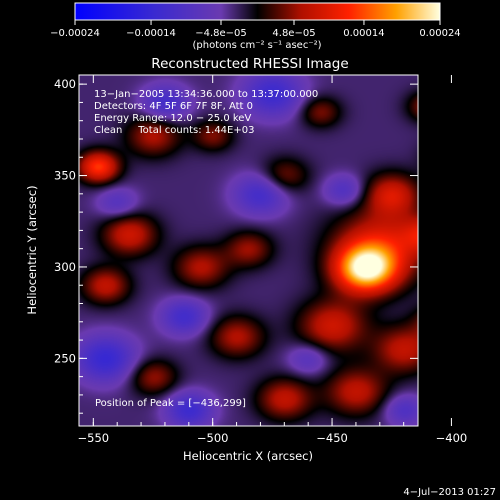 This screenshot has height=500, width=500. I want to click on colorbar-tick-label: −0.00014, so click(151, 33).